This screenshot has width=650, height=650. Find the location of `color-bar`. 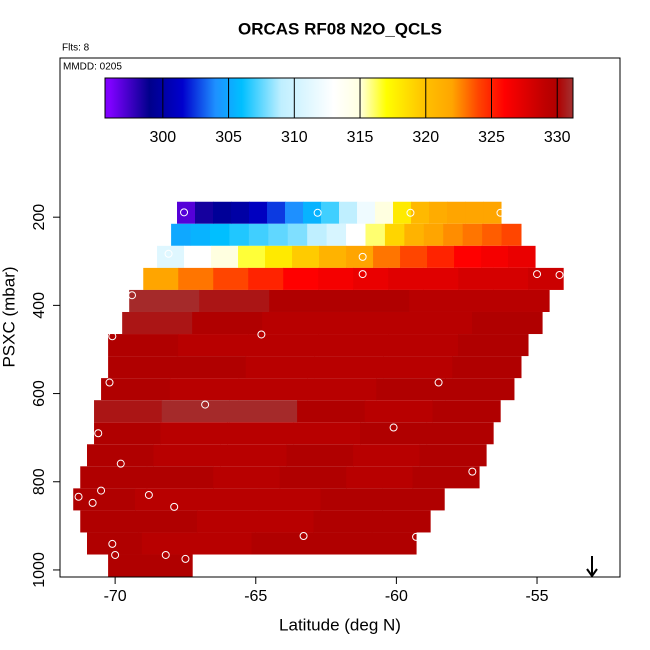

color-bar is located at coordinates (339, 98).